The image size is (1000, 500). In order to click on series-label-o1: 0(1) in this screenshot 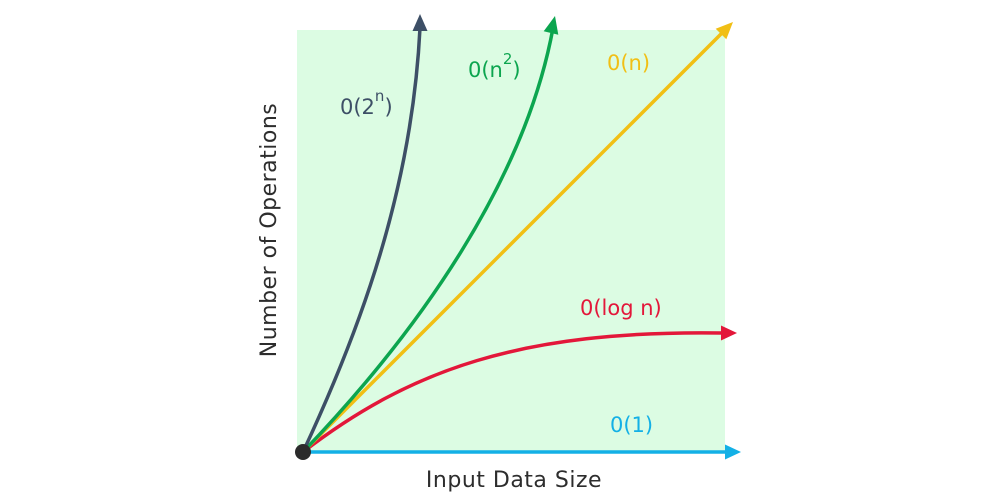, I will do `click(631, 425)`.